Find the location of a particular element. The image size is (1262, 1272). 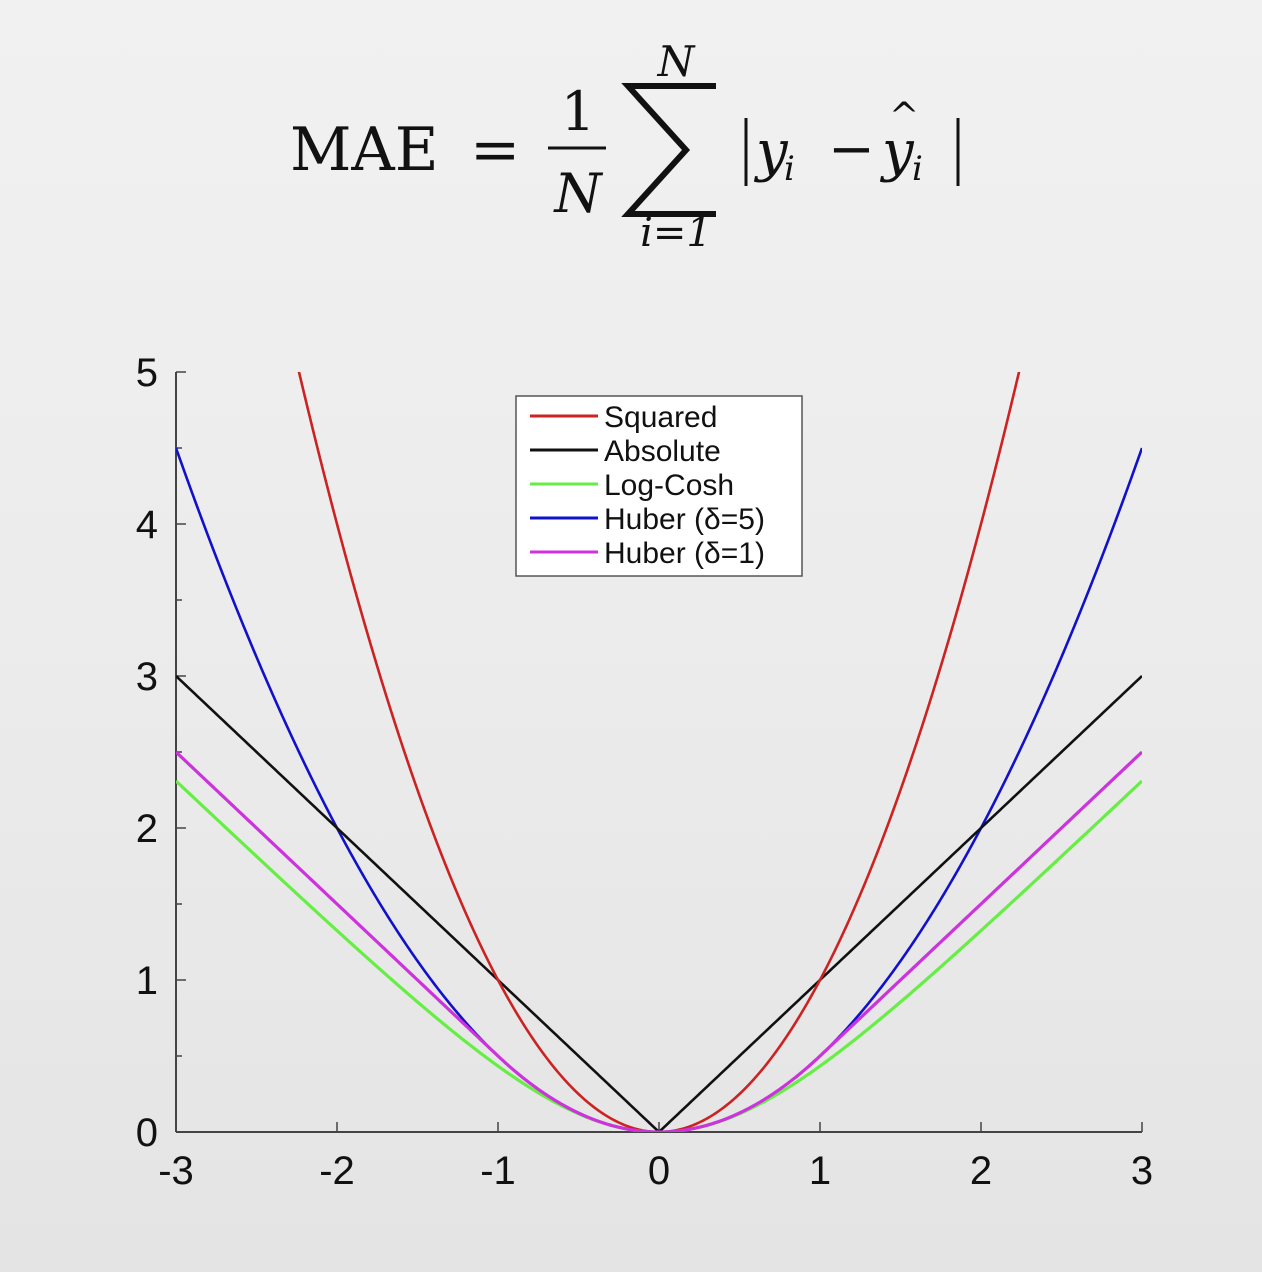

x-ticks: -3 -2 -1 0 1 2 3 is located at coordinates (655, 1157).